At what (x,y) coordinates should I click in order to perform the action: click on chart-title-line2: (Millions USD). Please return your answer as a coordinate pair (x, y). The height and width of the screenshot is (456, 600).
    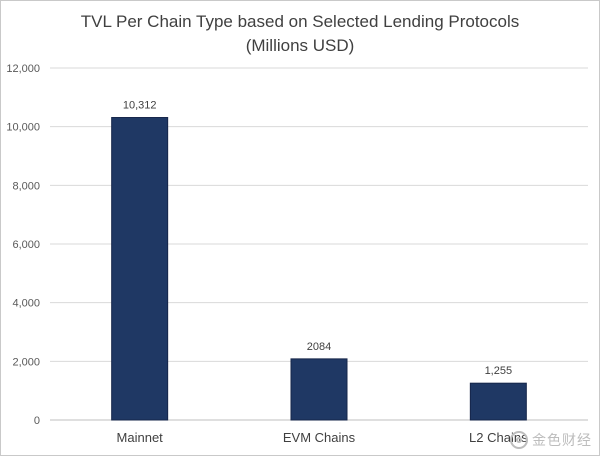
    Looking at the image, I should click on (300, 45).